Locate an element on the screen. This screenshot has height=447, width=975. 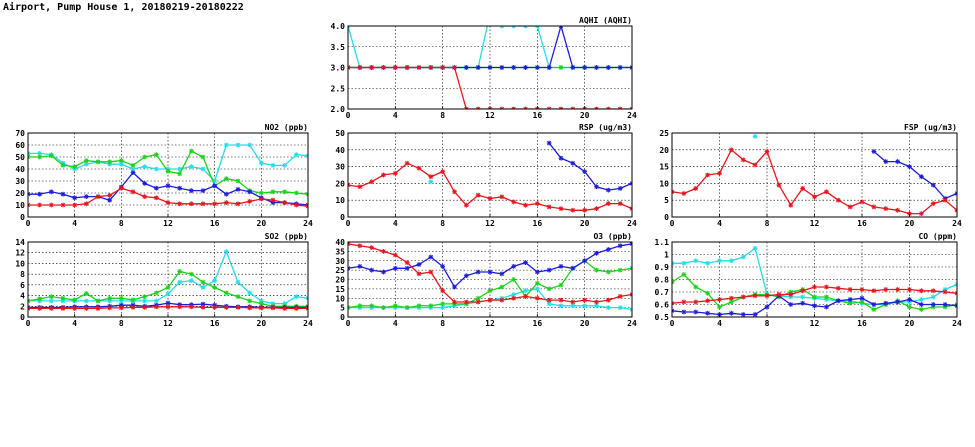
x-tick-label: 12 is located at coordinates (815, 223).